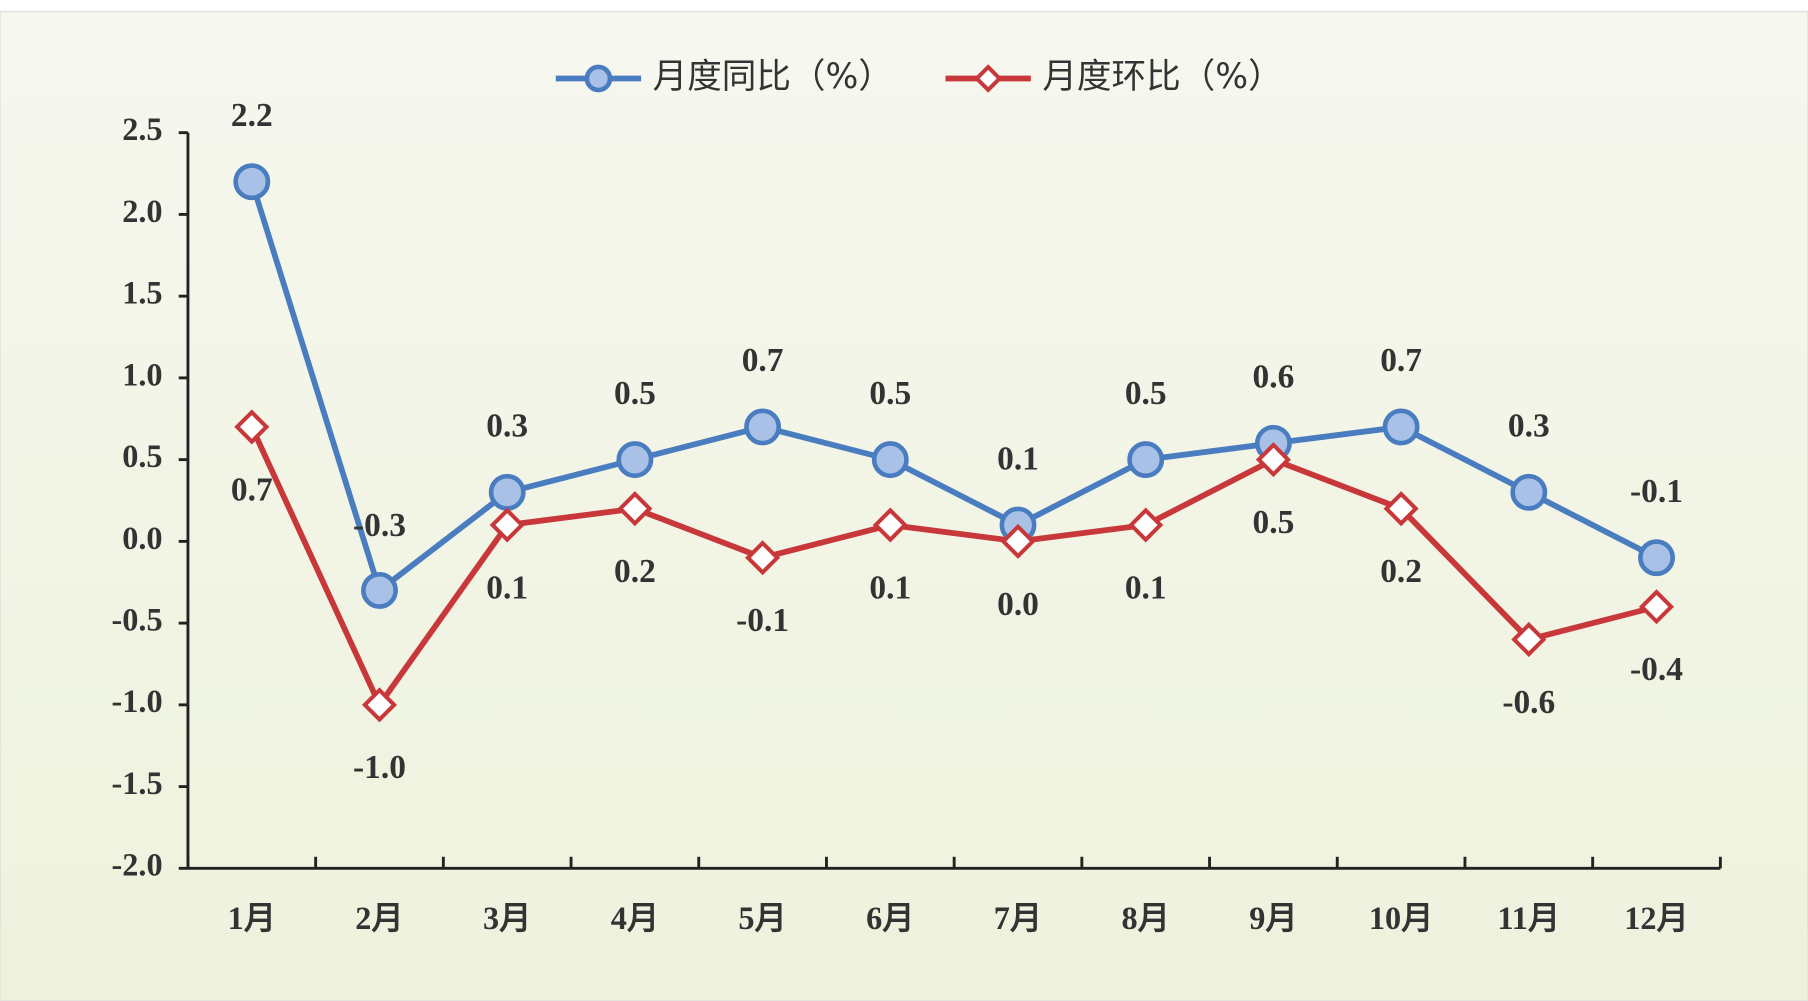  I want to click on x-tick-label: 7月, so click(1018, 918).